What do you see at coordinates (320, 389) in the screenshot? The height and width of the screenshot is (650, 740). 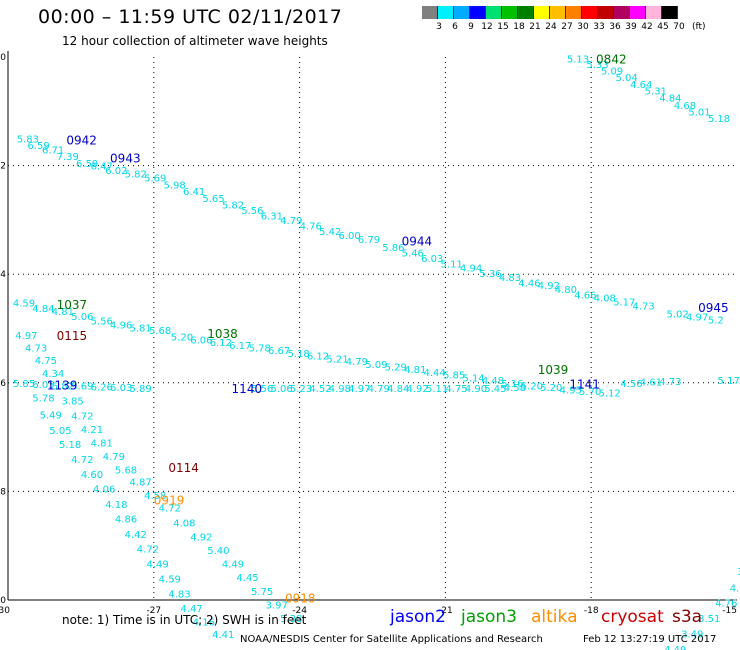 I see `swh-value-label: 4.52` at bounding box center [320, 389].